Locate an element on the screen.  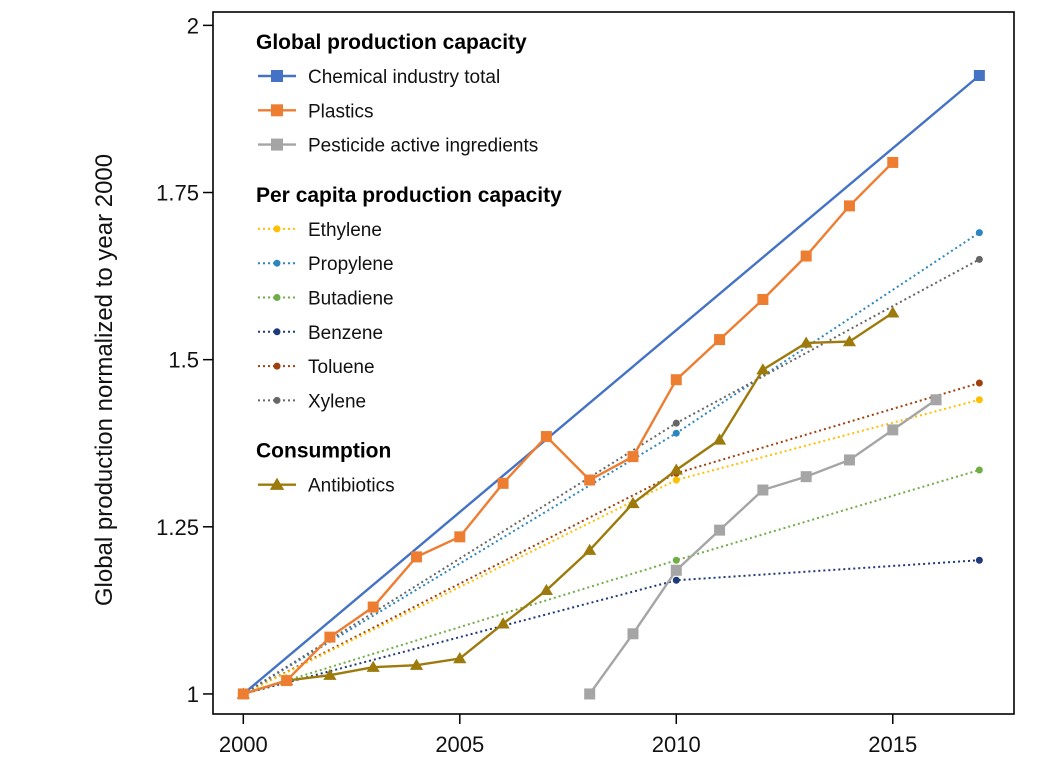
legend-label: Pesticide active ingredients is located at coordinates (423, 146).